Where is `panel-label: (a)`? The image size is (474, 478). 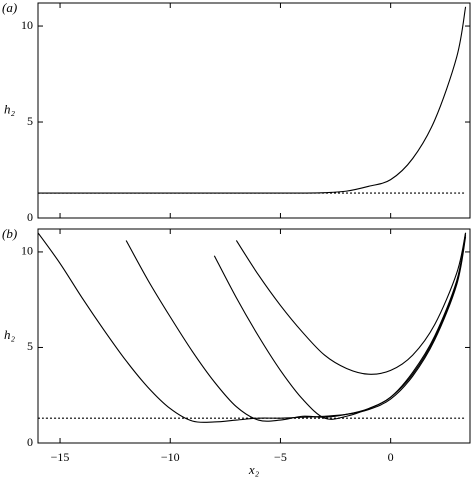 panel-label: (a) is located at coordinates (9, 7).